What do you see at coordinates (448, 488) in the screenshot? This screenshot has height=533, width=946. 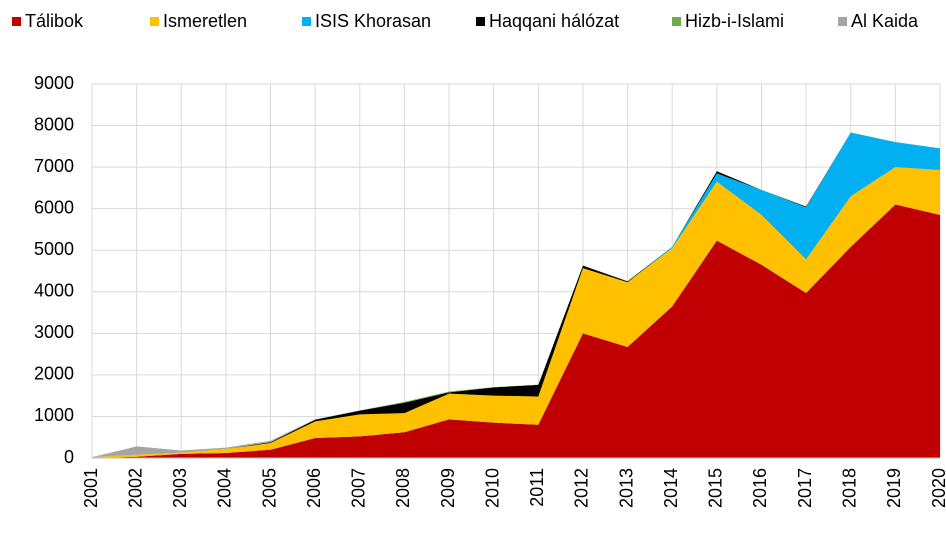 I see `x-tick-label: 2009` at bounding box center [448, 488].